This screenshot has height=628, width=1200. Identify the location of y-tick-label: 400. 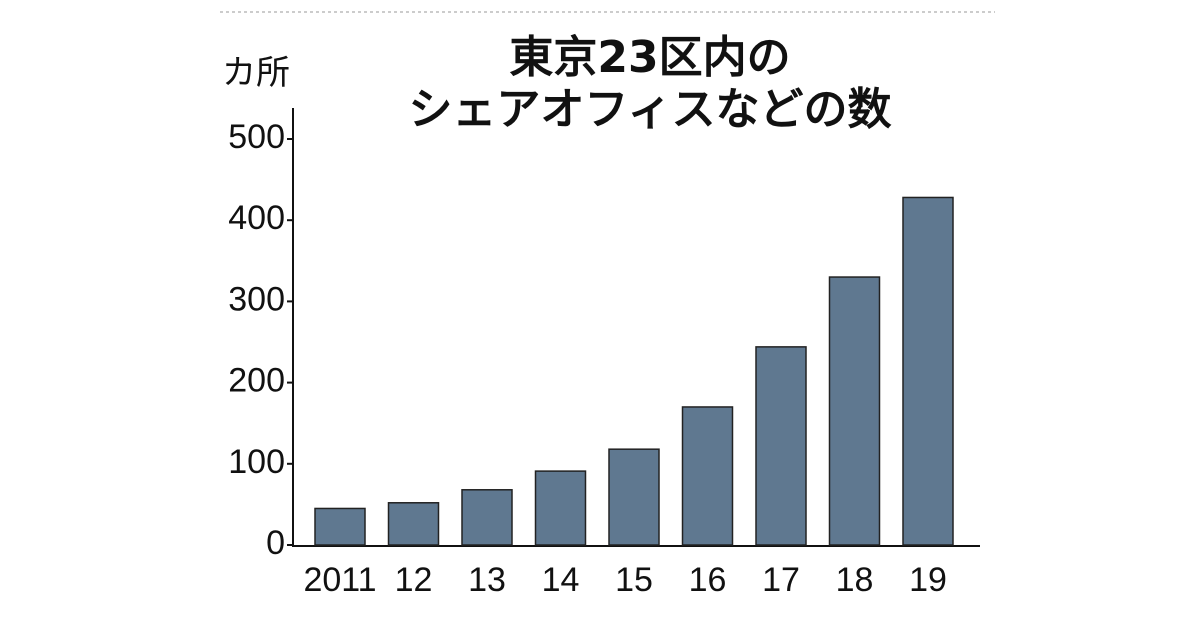
(256, 218).